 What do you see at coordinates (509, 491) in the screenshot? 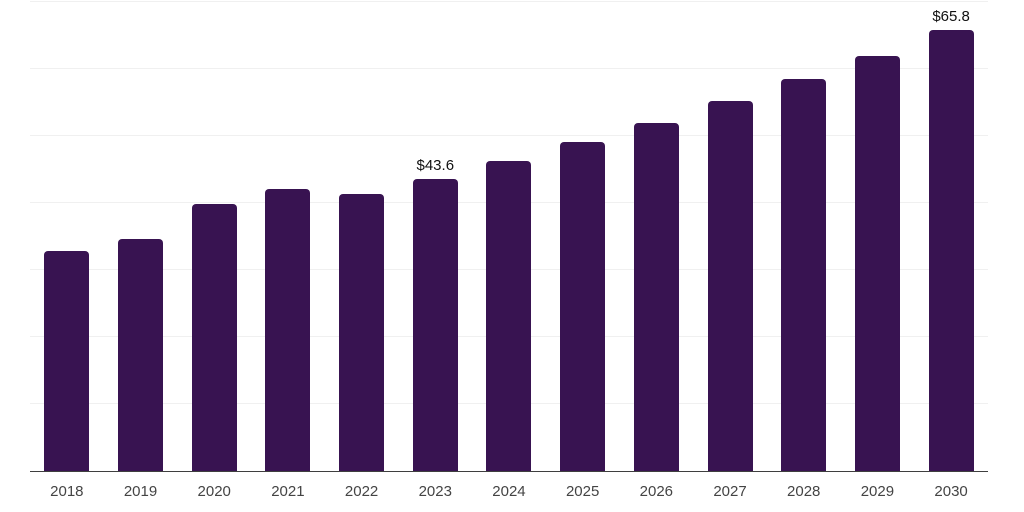
I see `x-tick-label: 2024` at bounding box center [509, 491].